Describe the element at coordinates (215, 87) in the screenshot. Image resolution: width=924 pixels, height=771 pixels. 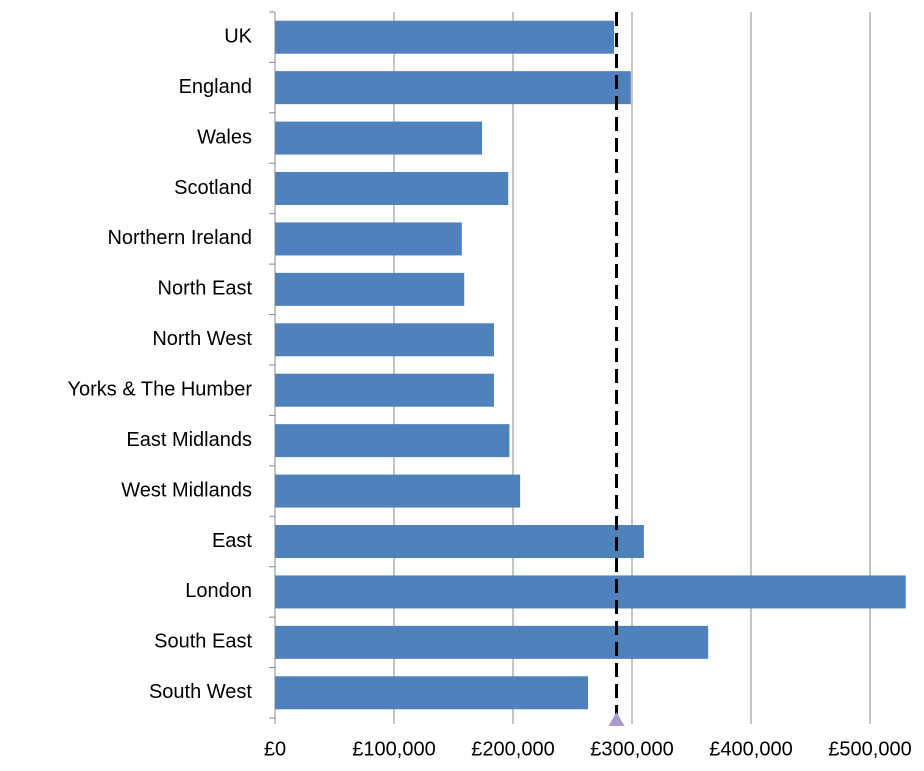
I see `y-tick-label: England` at that location.